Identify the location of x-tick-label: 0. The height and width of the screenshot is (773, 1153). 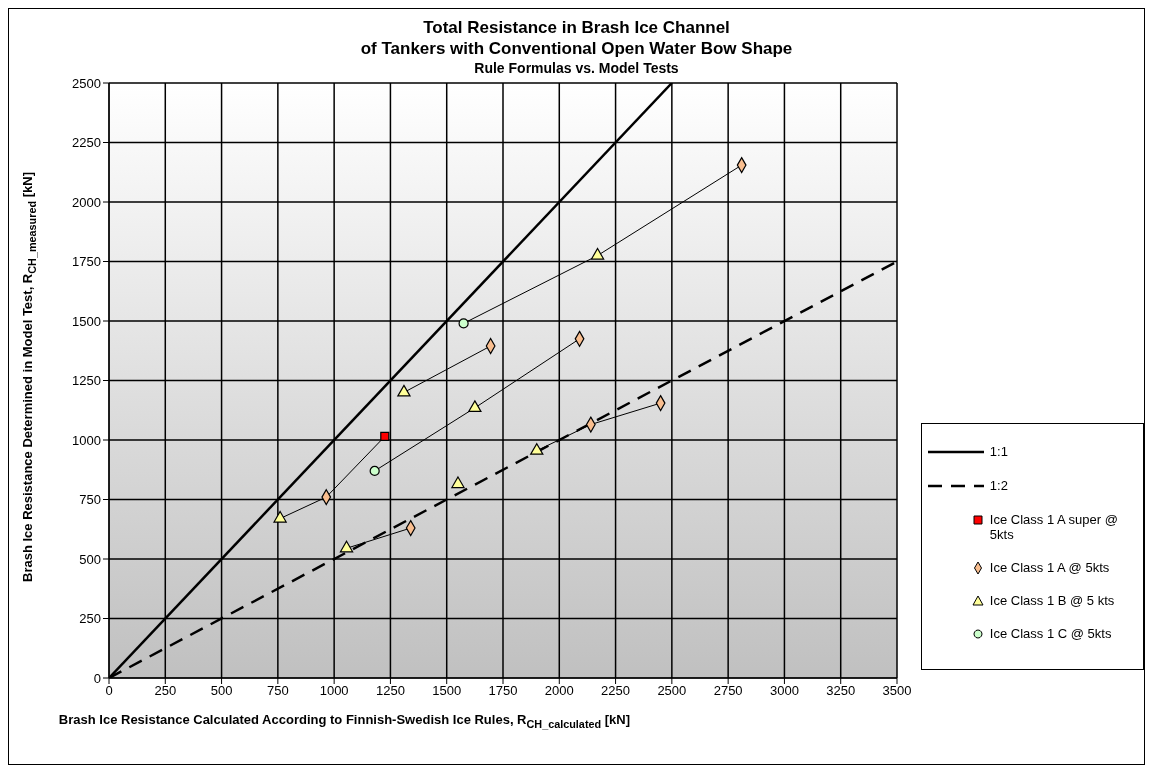
(109, 691).